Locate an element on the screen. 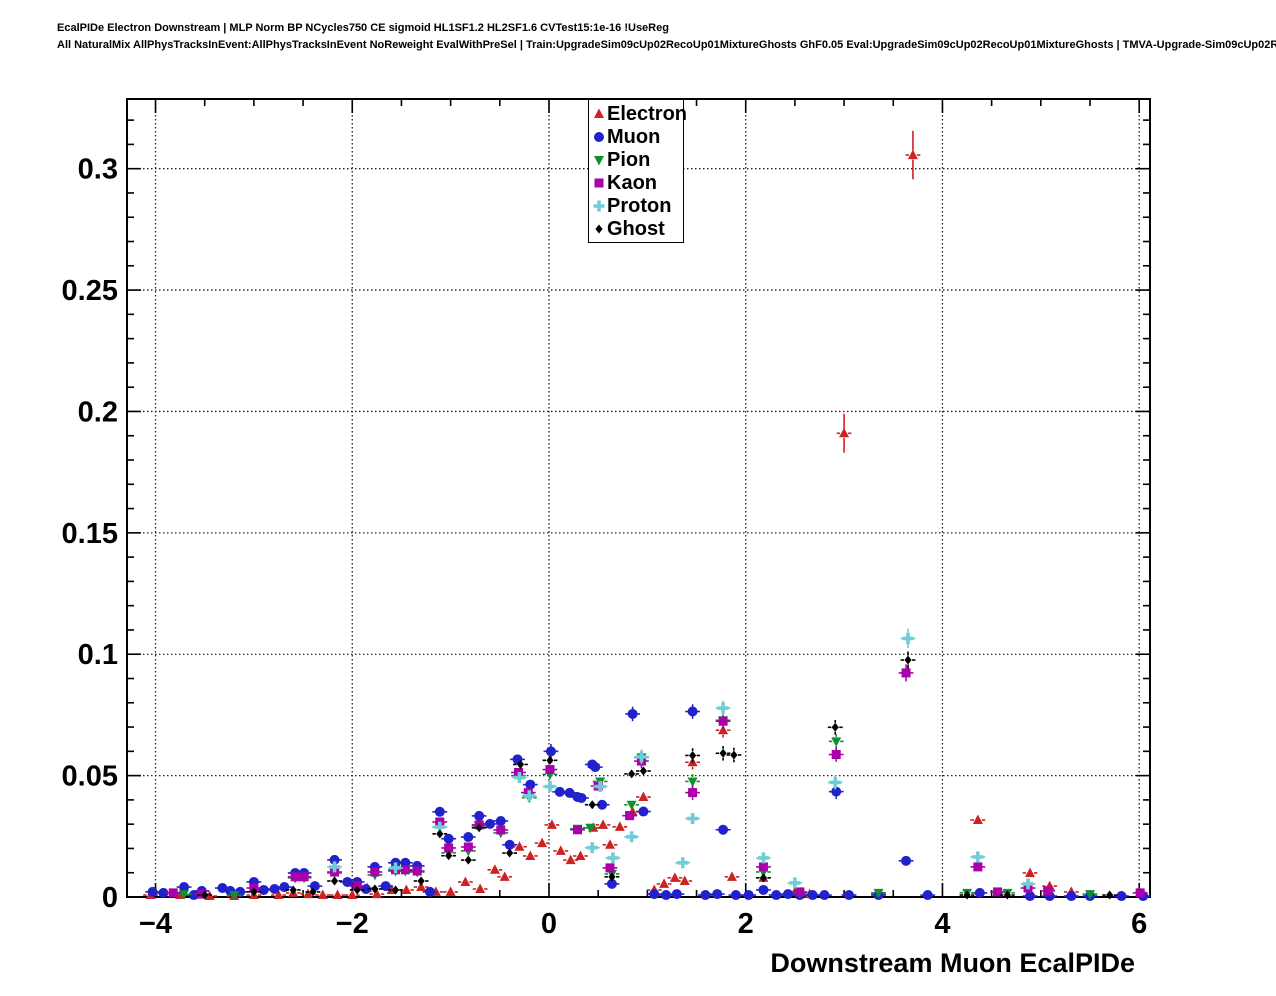  x-tick-label: 2 is located at coordinates (746, 924).